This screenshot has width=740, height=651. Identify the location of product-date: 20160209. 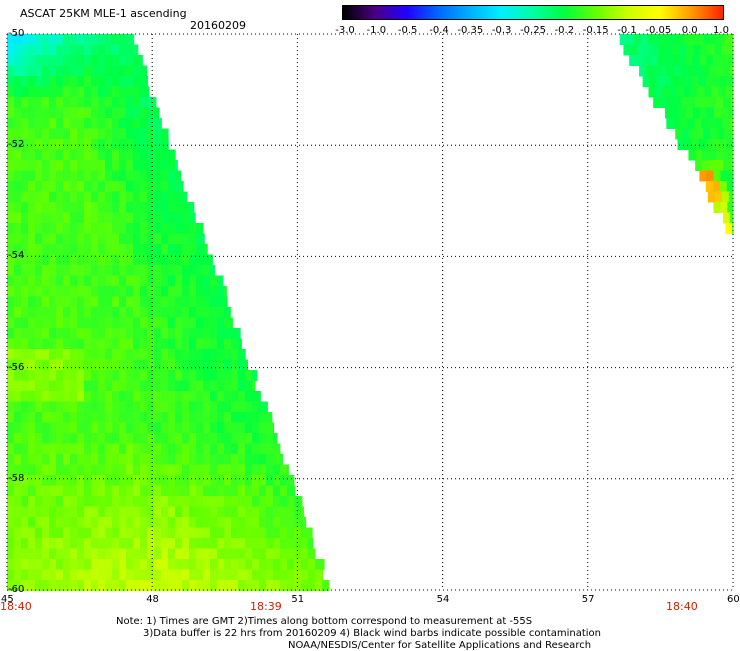
(218, 25).